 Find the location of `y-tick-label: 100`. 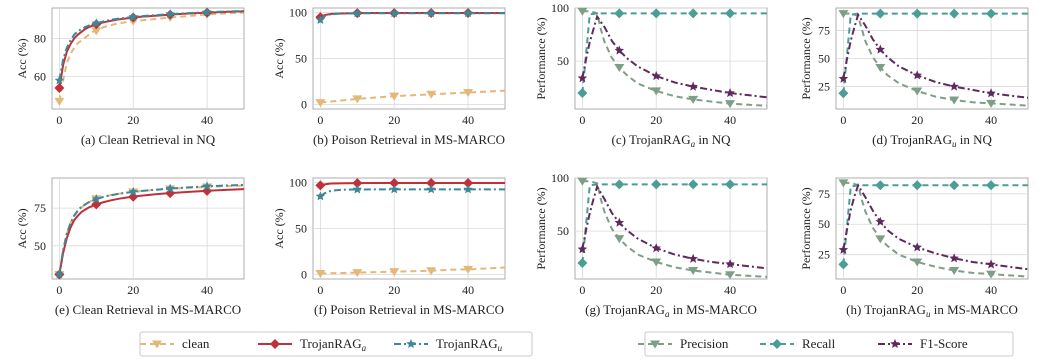

y-tick-label: 100 is located at coordinates (560, 8).